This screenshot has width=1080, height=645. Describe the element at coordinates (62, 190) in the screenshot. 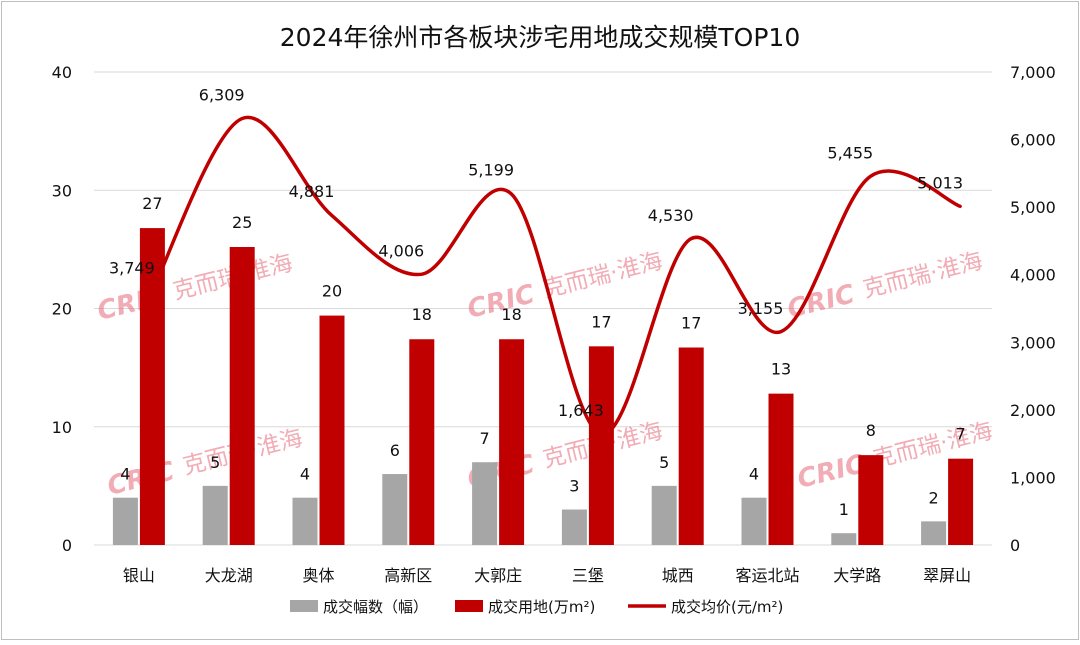

I see `y-left-tick-label: 30` at that location.